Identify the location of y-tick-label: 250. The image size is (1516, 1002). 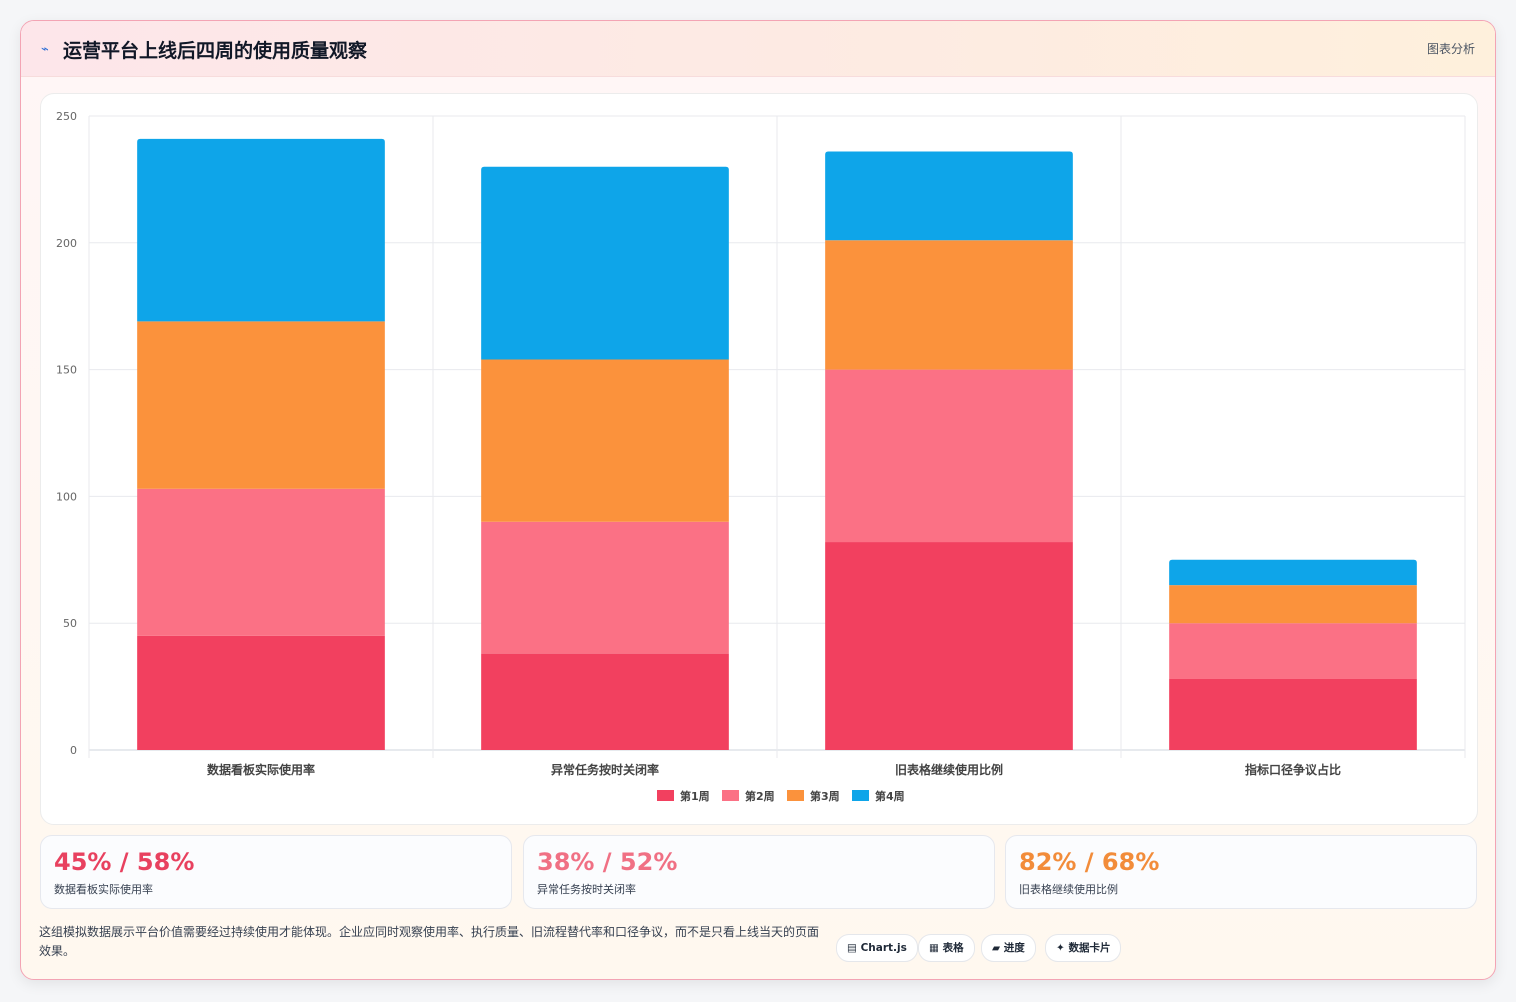
(66, 116).